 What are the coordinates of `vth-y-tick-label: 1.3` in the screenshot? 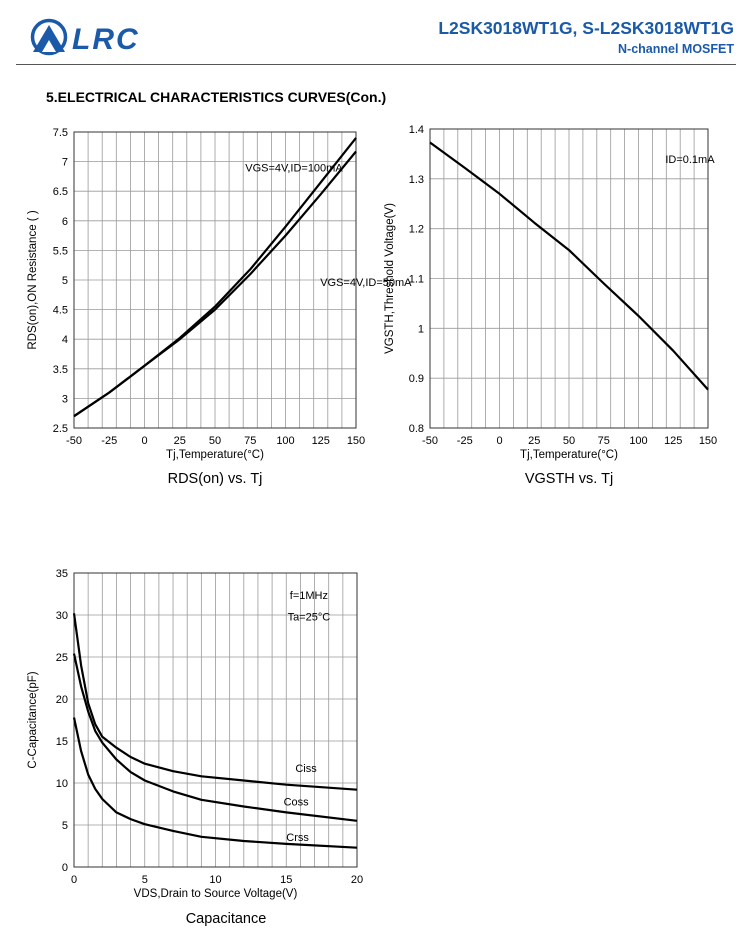 It's located at (416, 180).